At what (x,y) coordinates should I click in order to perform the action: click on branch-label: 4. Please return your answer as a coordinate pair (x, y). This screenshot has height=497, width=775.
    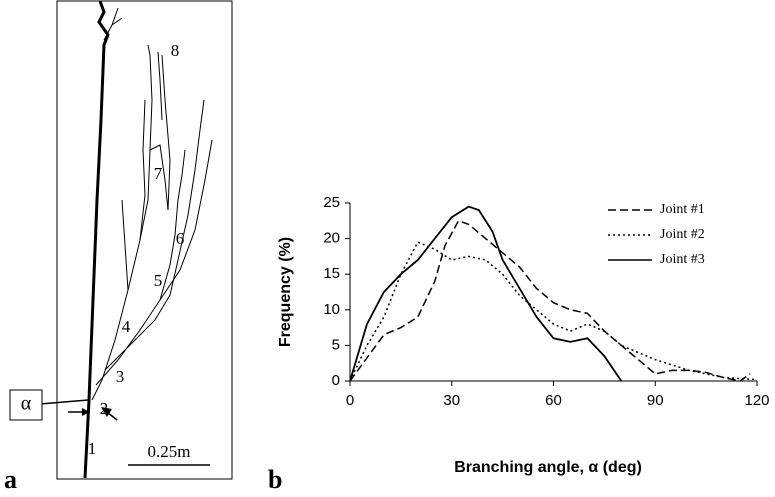
    Looking at the image, I should click on (126, 326).